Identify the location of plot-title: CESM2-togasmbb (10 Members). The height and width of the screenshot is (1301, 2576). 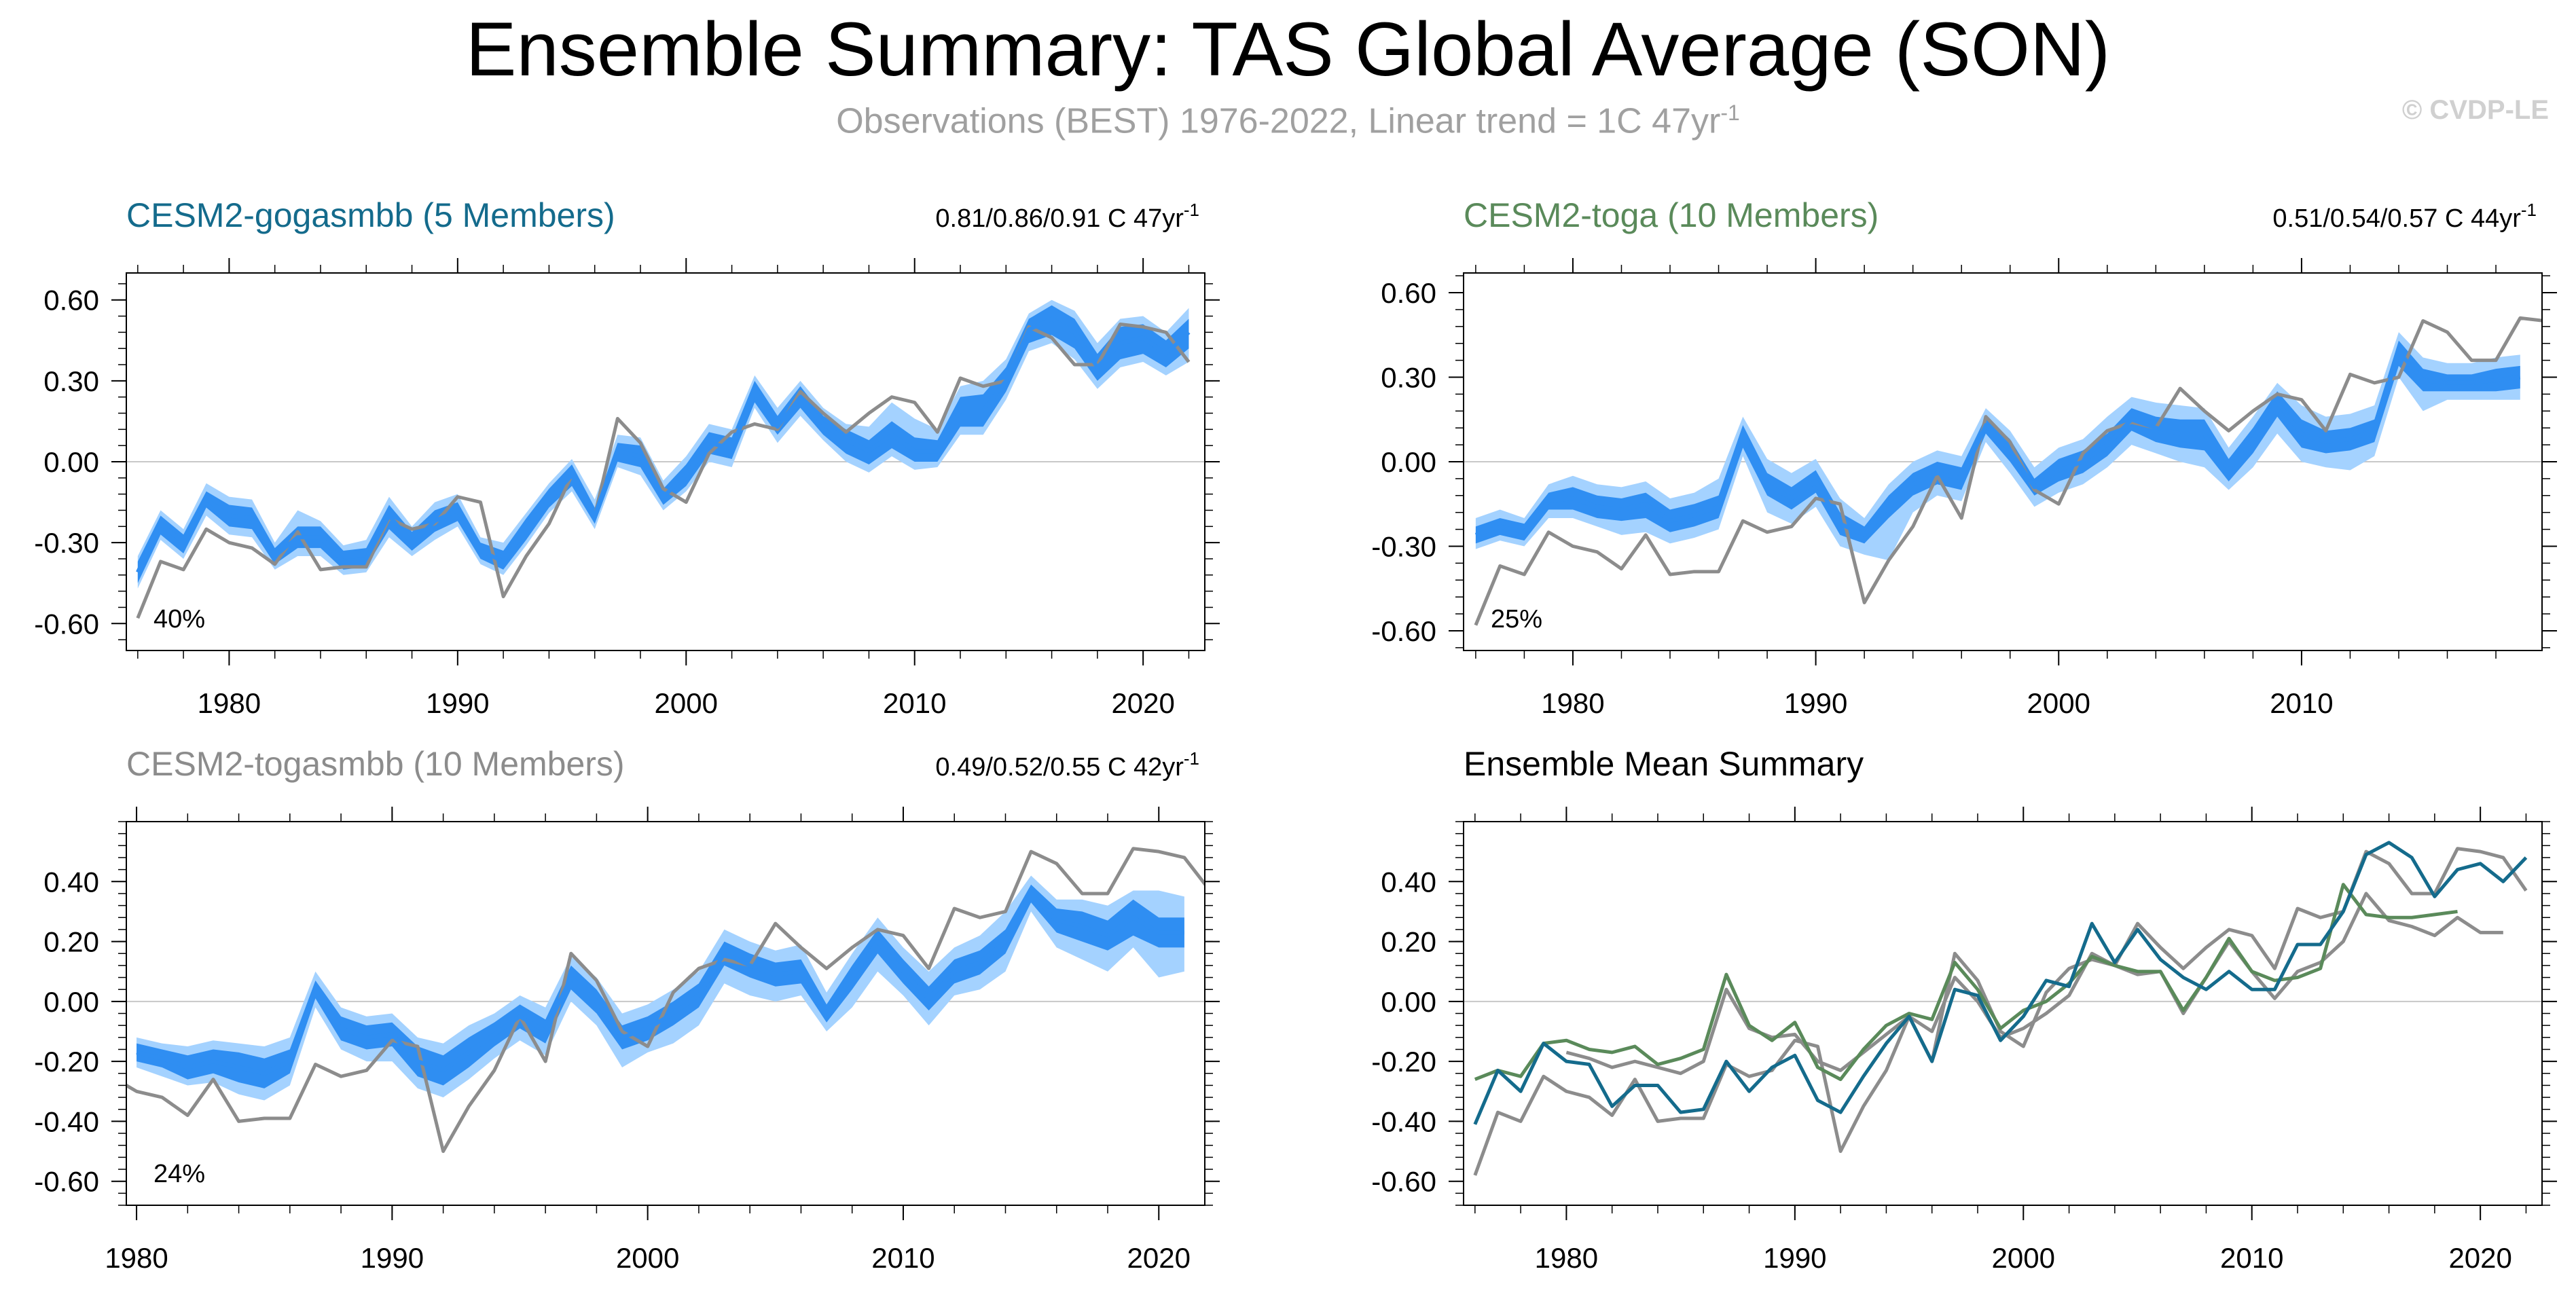
(375, 764).